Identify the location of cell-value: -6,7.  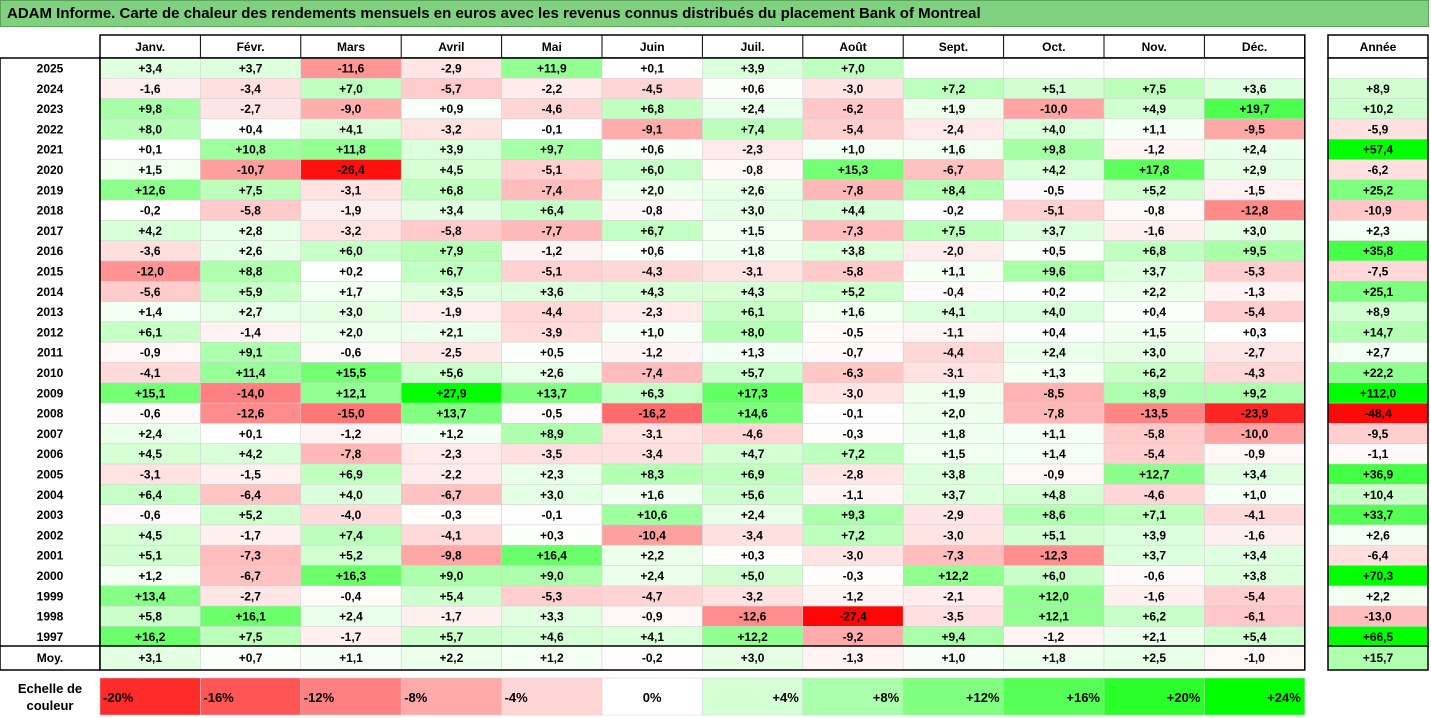
(250, 576).